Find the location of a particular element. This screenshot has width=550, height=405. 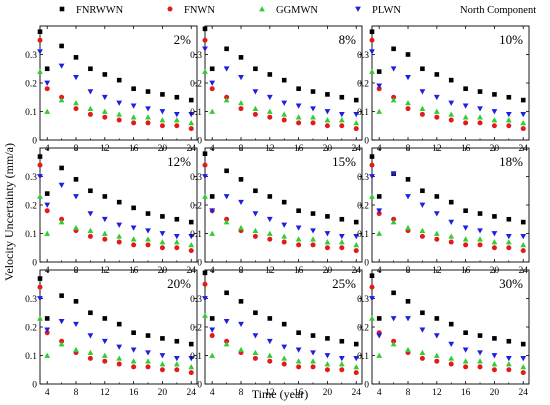

y-tick-label: 0 is located at coordinates (366, 385).